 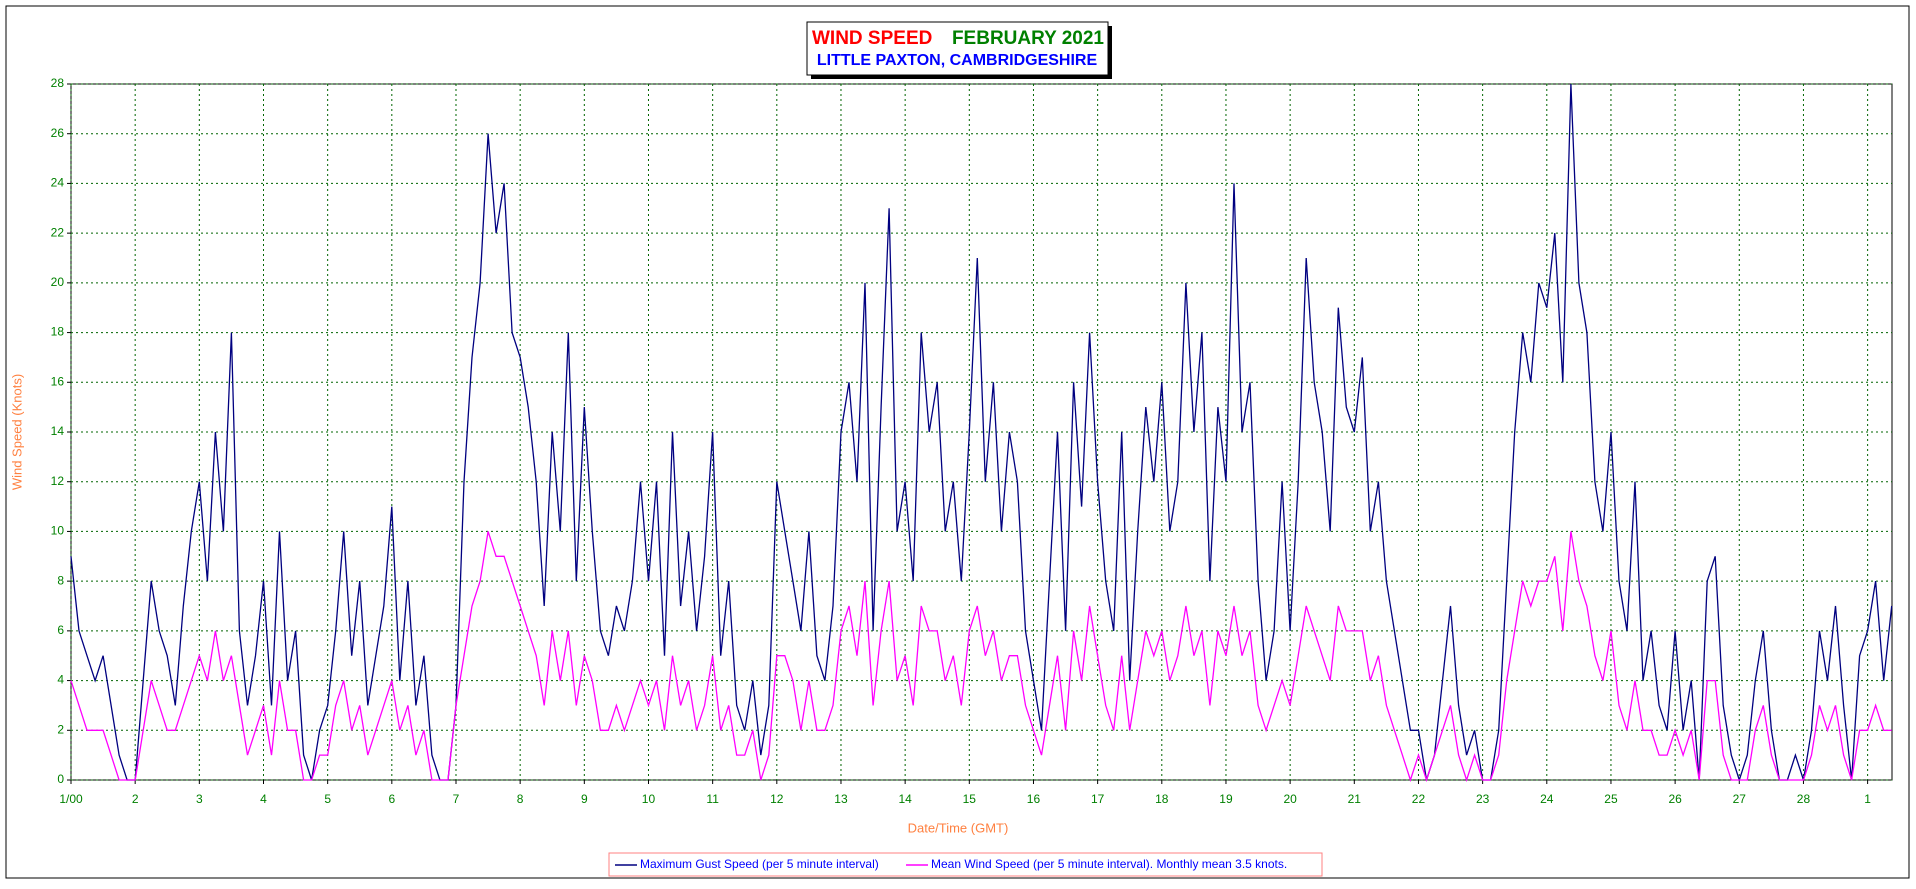 What do you see at coordinates (957, 60) in the screenshot?
I see `subtitle: LITTLE PAXTON, CAMBRIDGESHIRE` at bounding box center [957, 60].